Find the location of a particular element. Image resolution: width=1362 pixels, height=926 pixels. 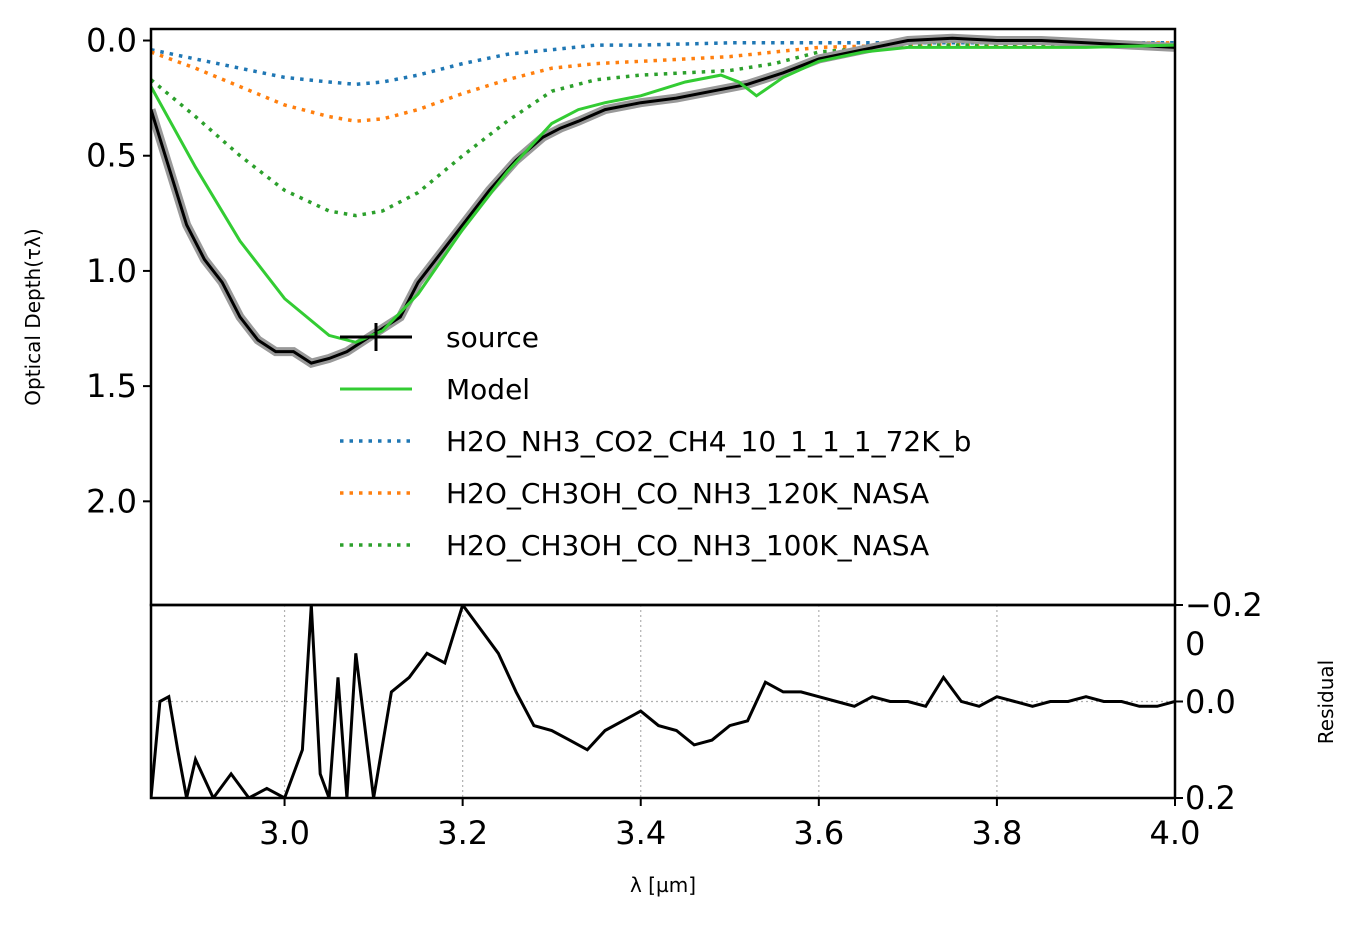

legend-label: H2O_CH3OH_CO_NH3_100K_NASA is located at coordinates (687, 545).